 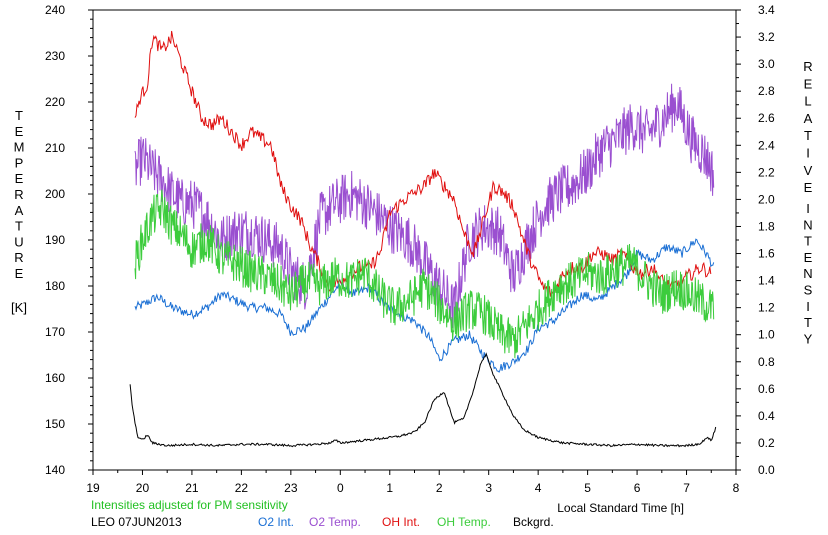 What do you see at coordinates (55, 148) in the screenshot?
I see `y-left-tick-label: 210` at bounding box center [55, 148].